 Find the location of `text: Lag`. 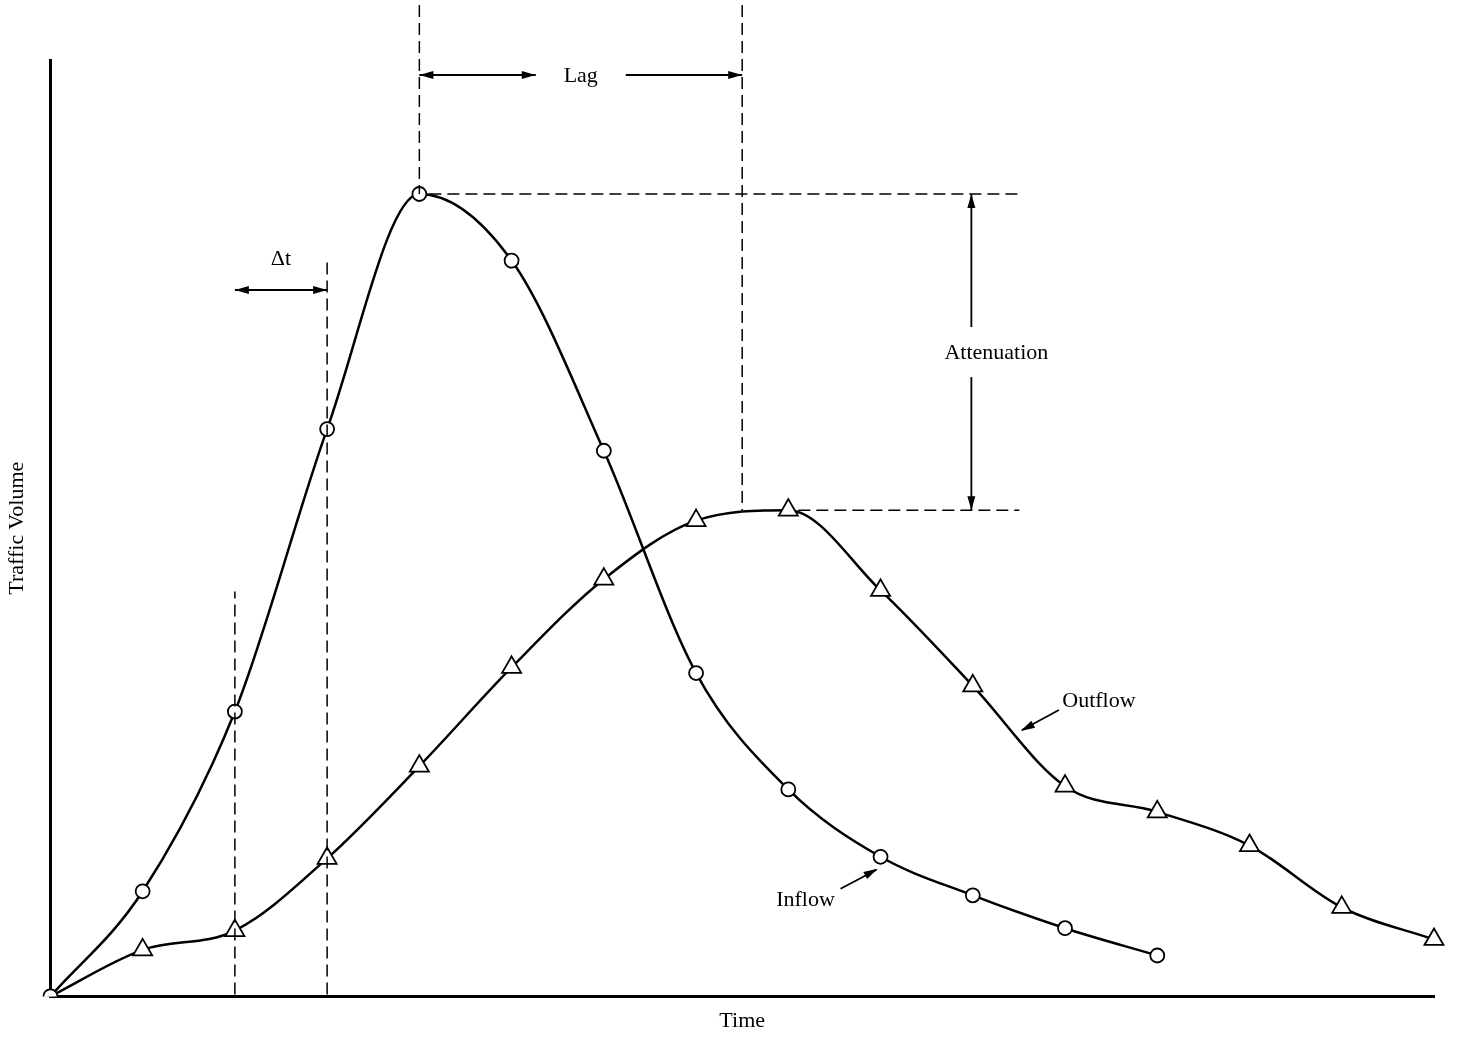

text: Lag is located at coordinates (580, 75).